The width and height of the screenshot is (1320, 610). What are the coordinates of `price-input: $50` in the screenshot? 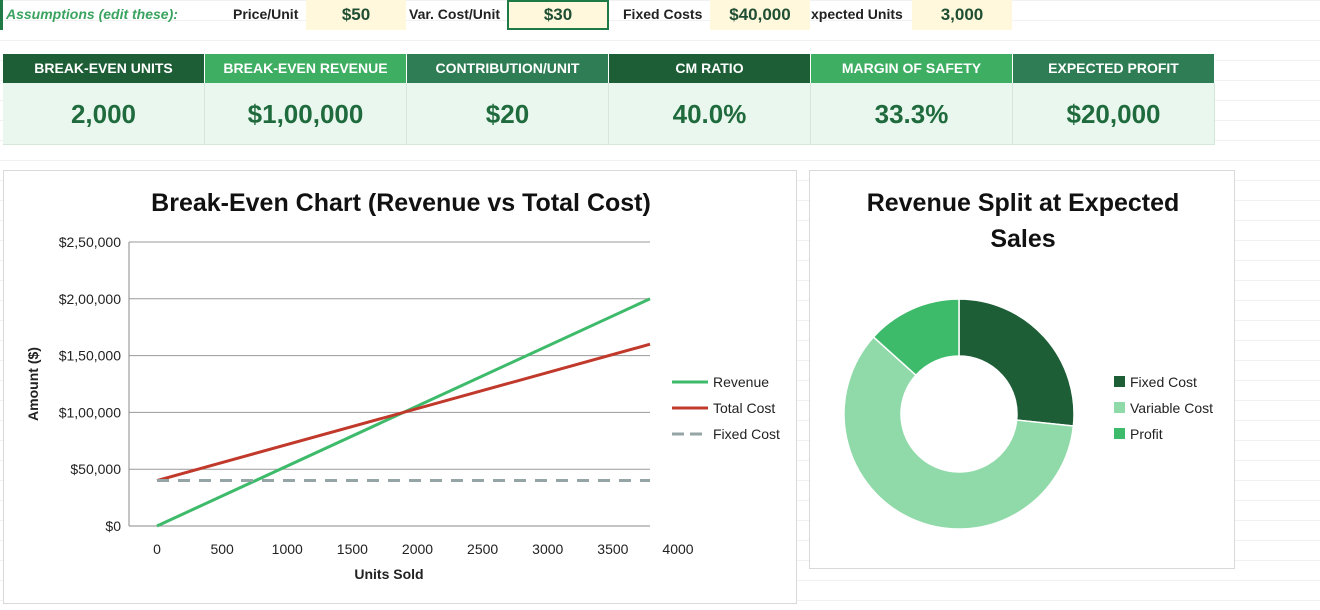 It's located at (356, 15).